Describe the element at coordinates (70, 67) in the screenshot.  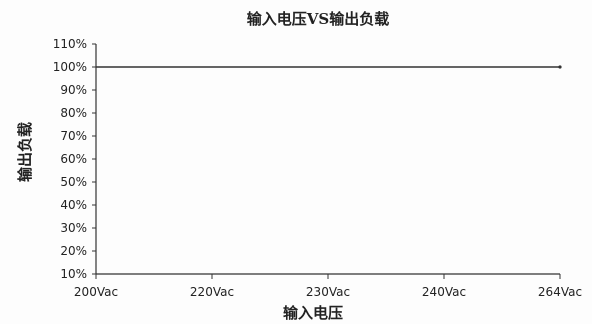
I see `y-tick-label: 100%` at that location.